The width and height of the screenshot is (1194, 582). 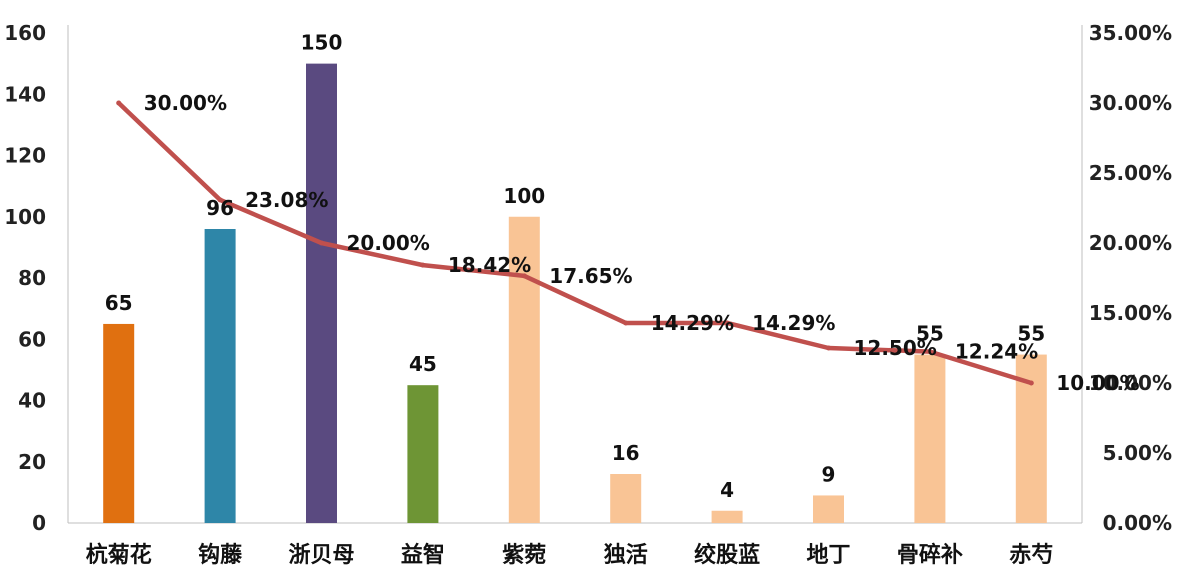 What do you see at coordinates (828, 555) in the screenshot?
I see `category-label: 地丁` at bounding box center [828, 555].